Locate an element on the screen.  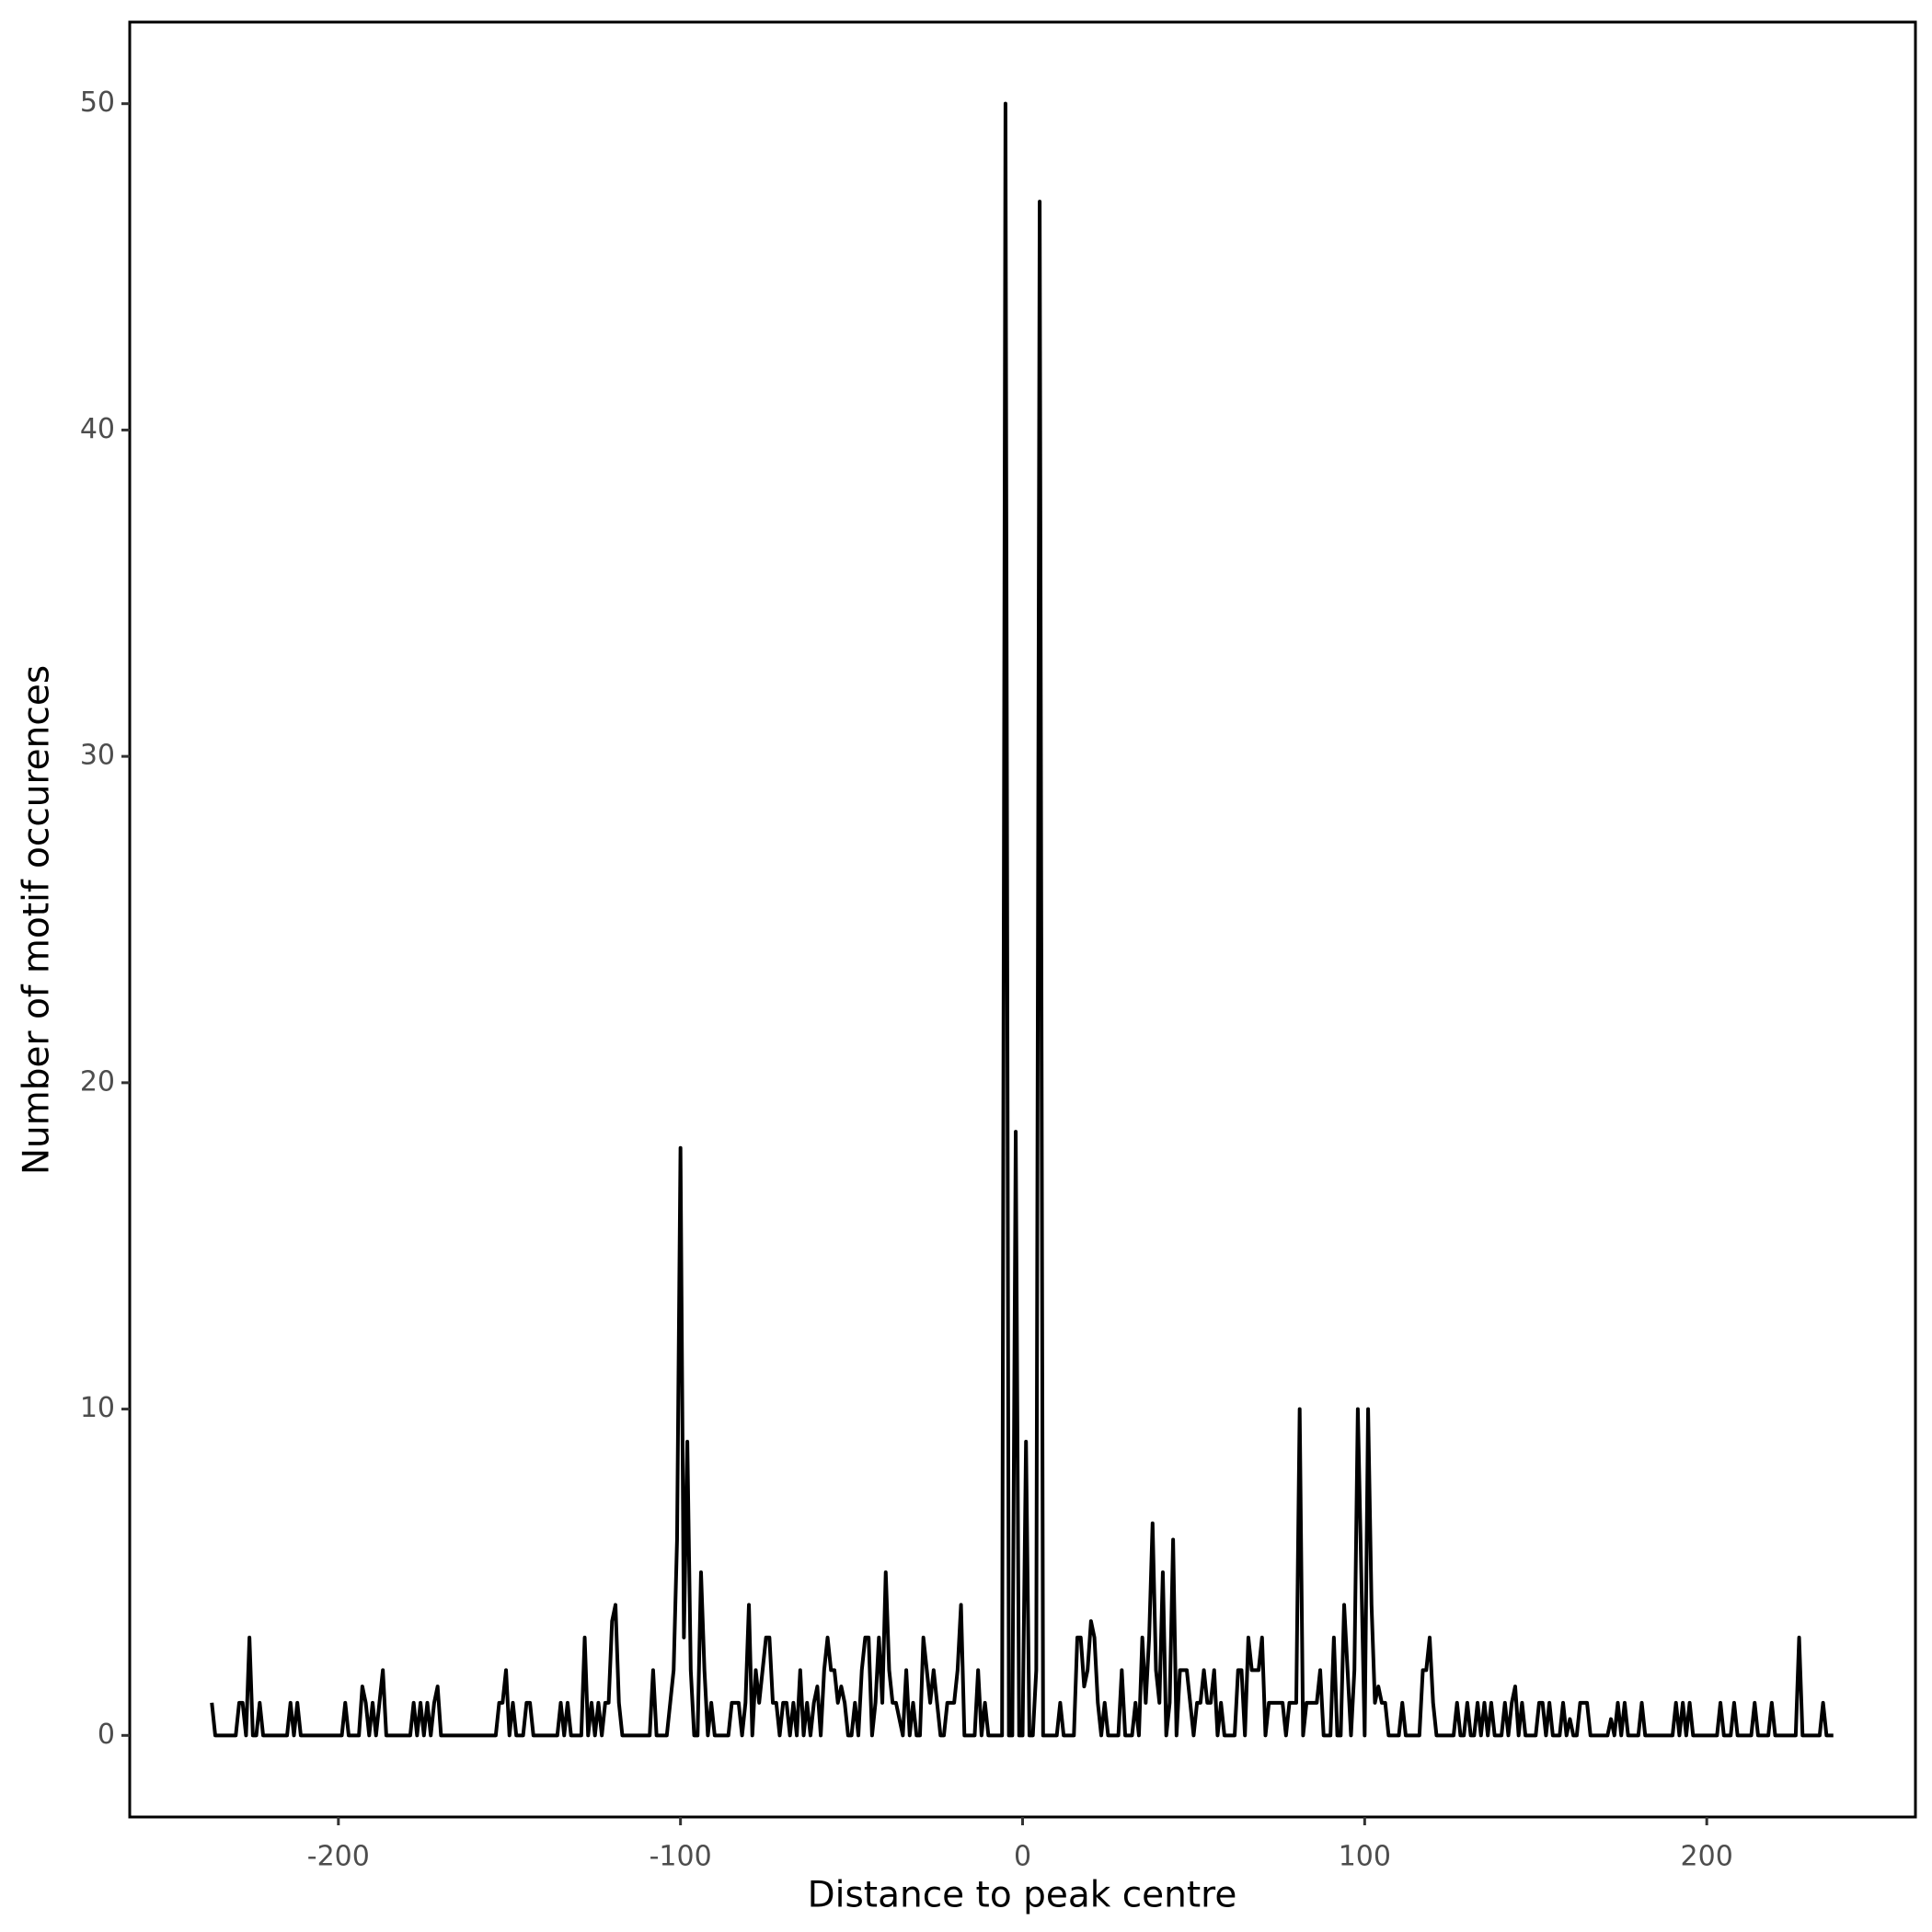
y-axis-title: Number of motif occurences is located at coordinates (37, 920).